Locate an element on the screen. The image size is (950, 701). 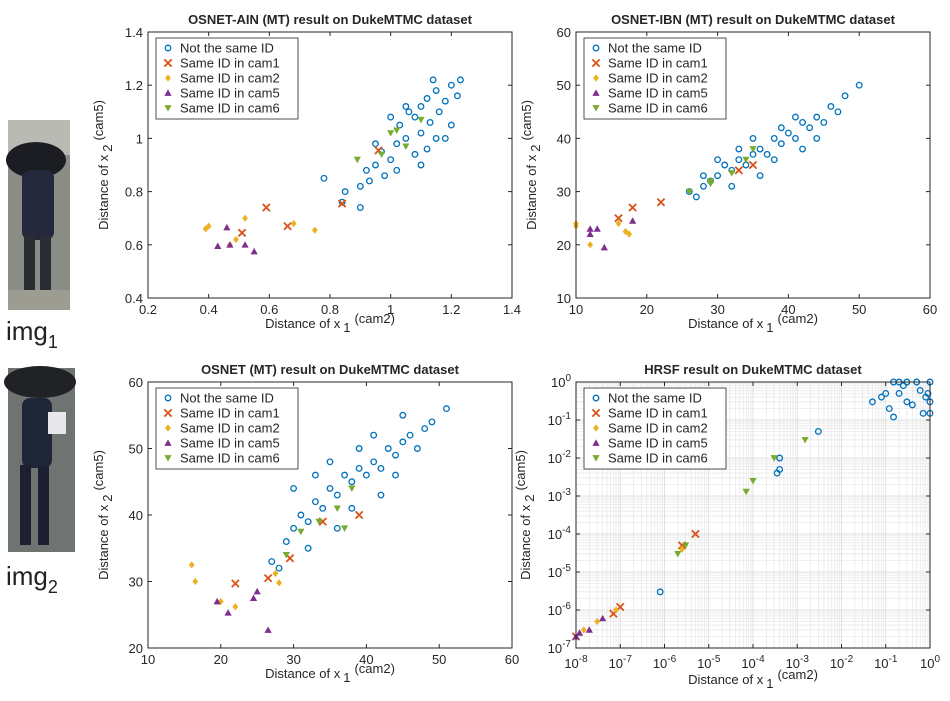
x-tick-label-exponent: -6 is located at coordinates (671, 659).